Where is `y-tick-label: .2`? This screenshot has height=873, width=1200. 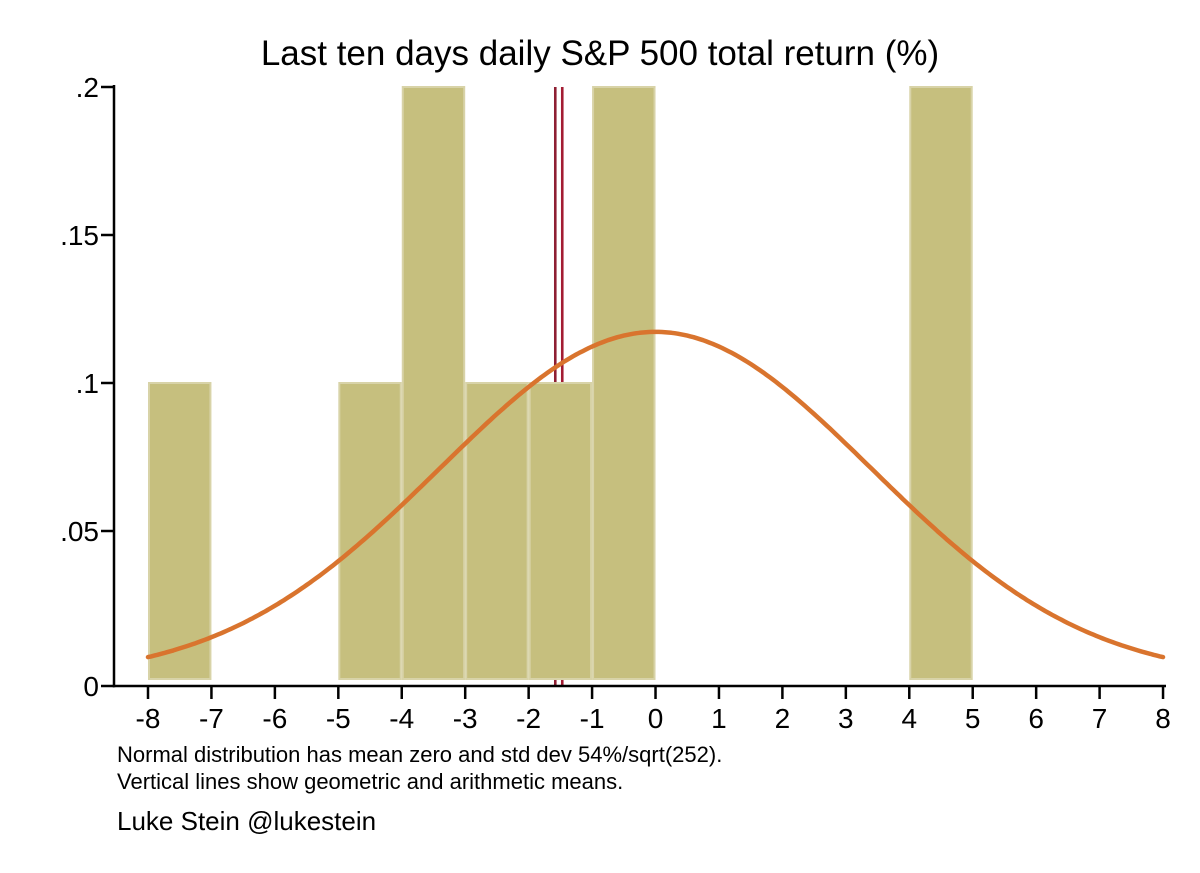
y-tick-label: .2 is located at coordinates (87, 87).